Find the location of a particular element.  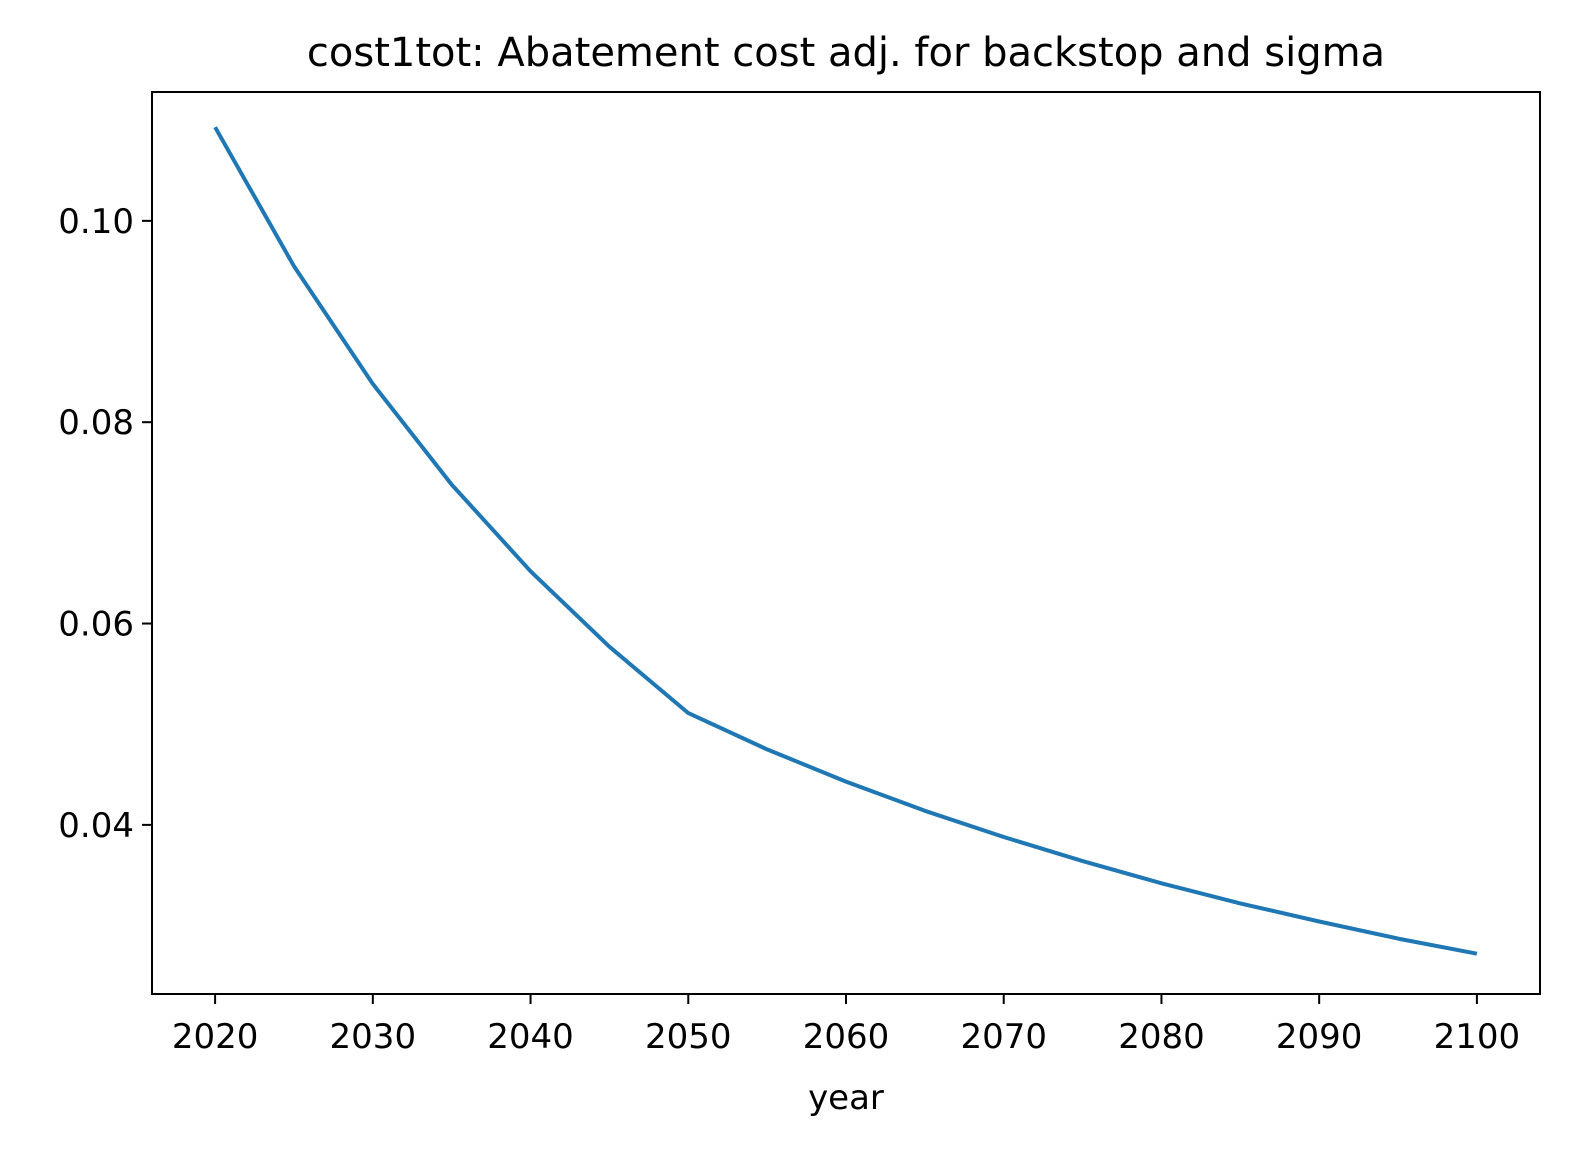

x-tick-label: 2090 is located at coordinates (1319, 1037).